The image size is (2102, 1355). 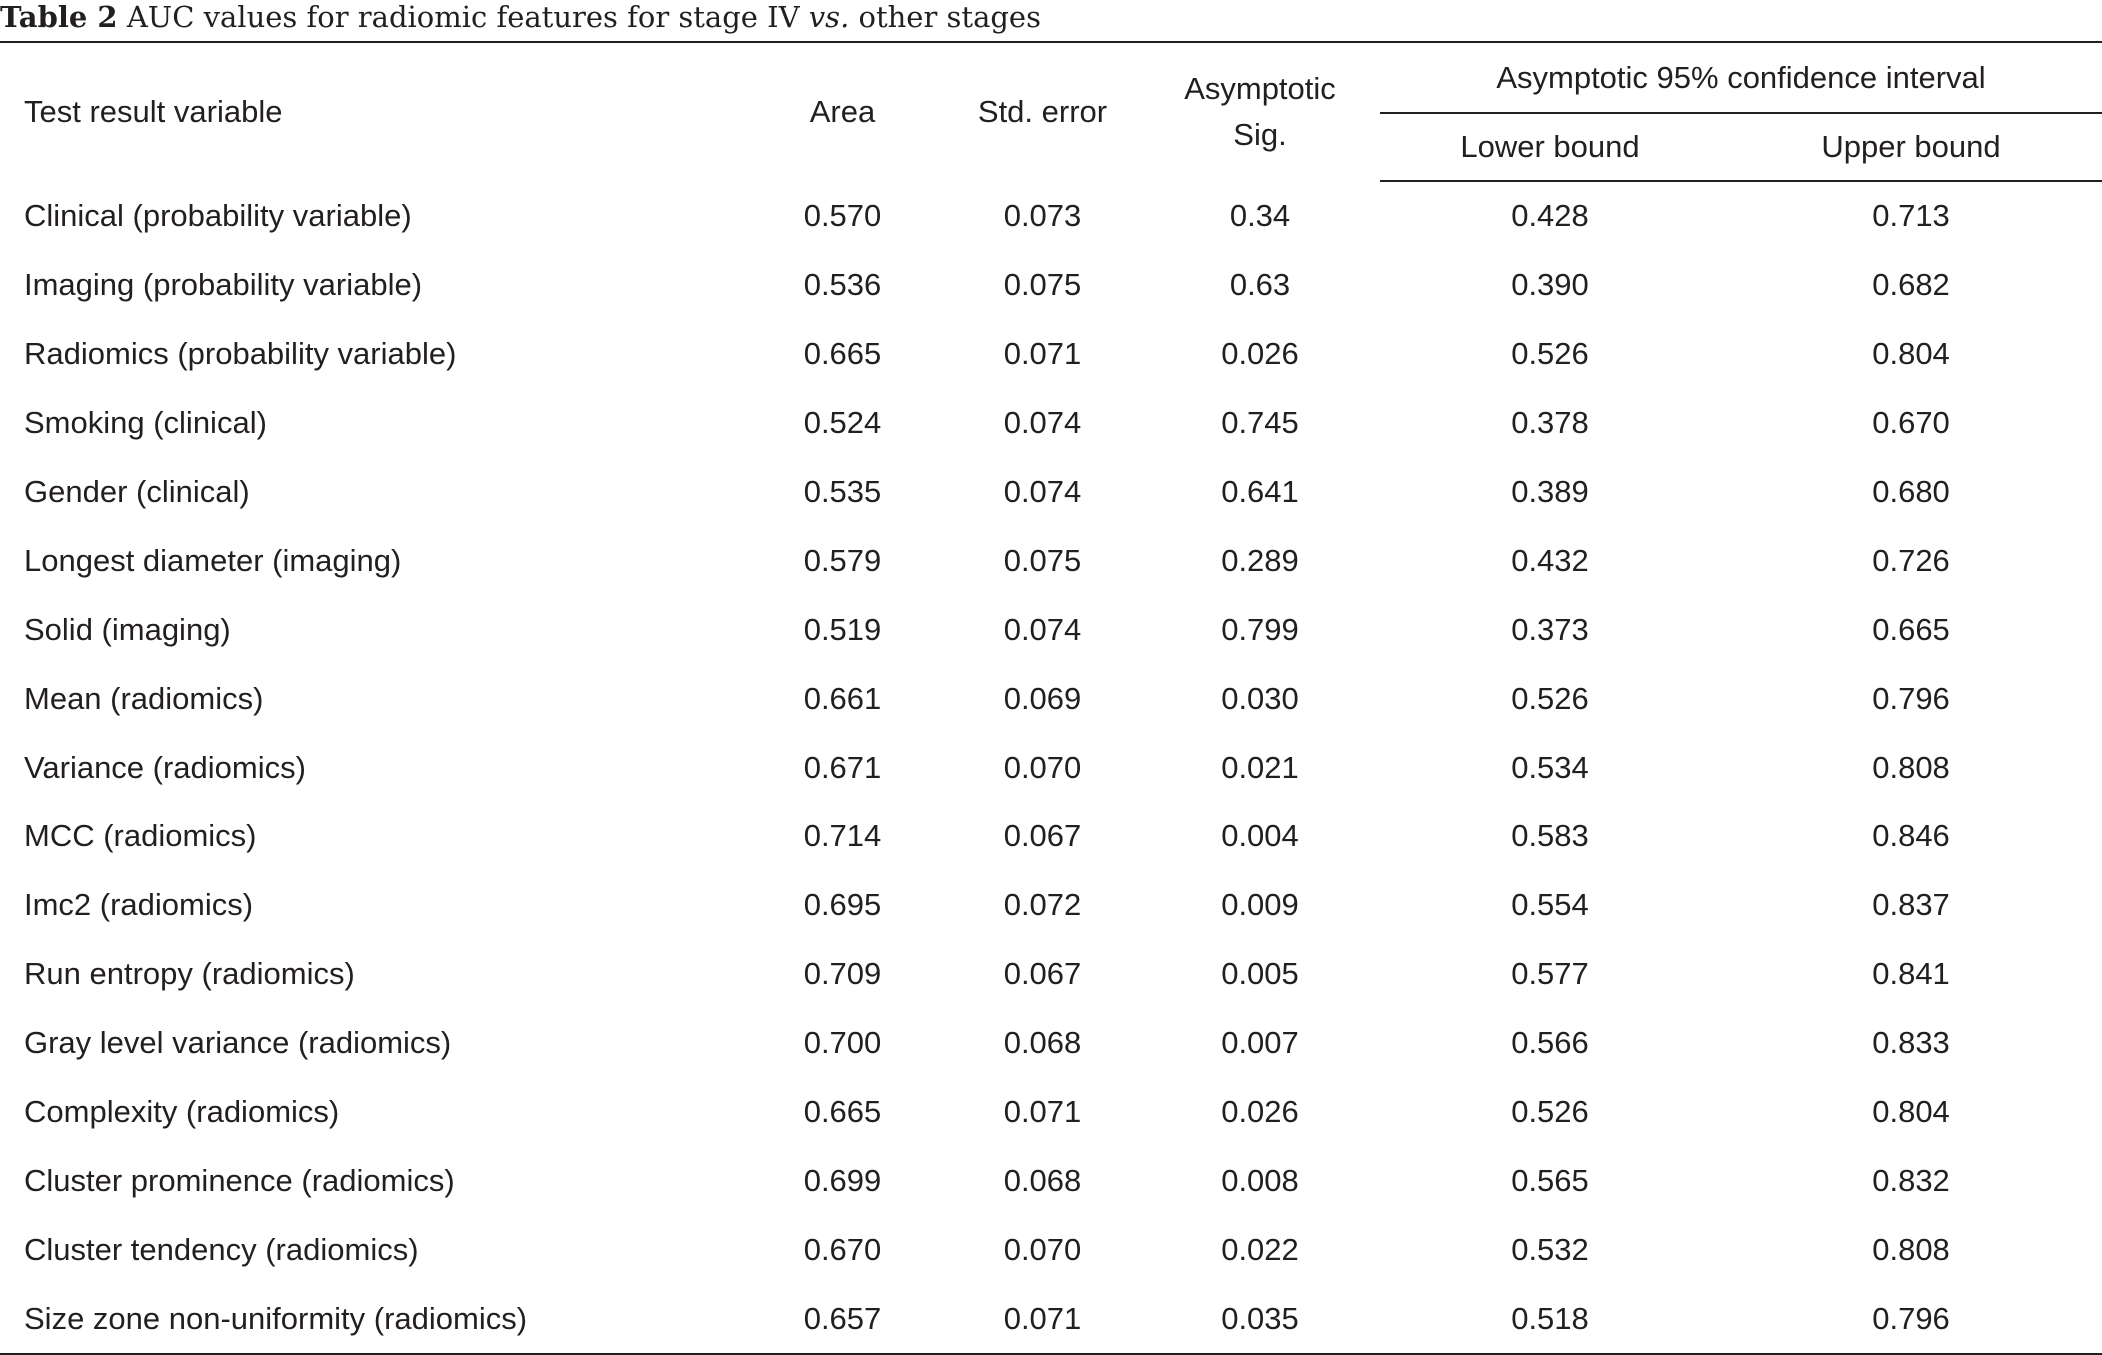 What do you see at coordinates (137, 491) in the screenshot?
I see `cell-variable: Gender (clinical)` at bounding box center [137, 491].